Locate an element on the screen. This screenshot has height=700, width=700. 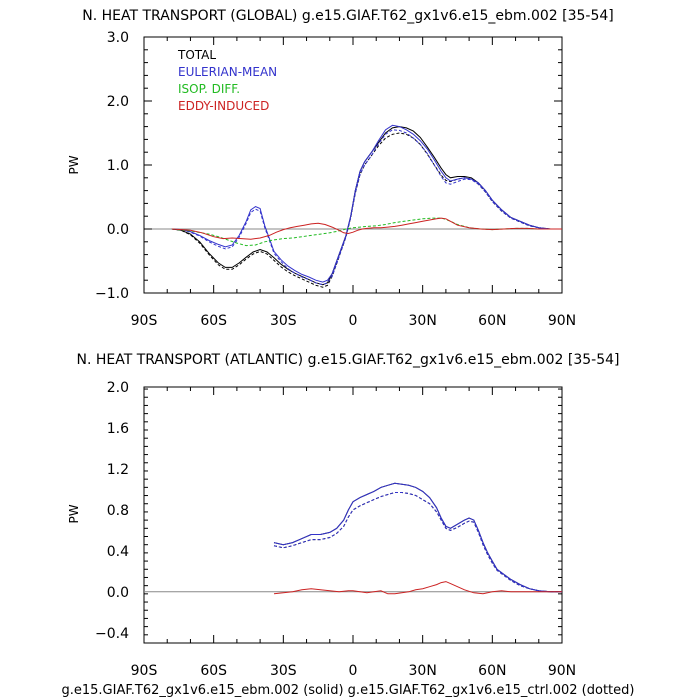
atlantic-ytick-label: 1.2 is located at coordinates (118, 470).